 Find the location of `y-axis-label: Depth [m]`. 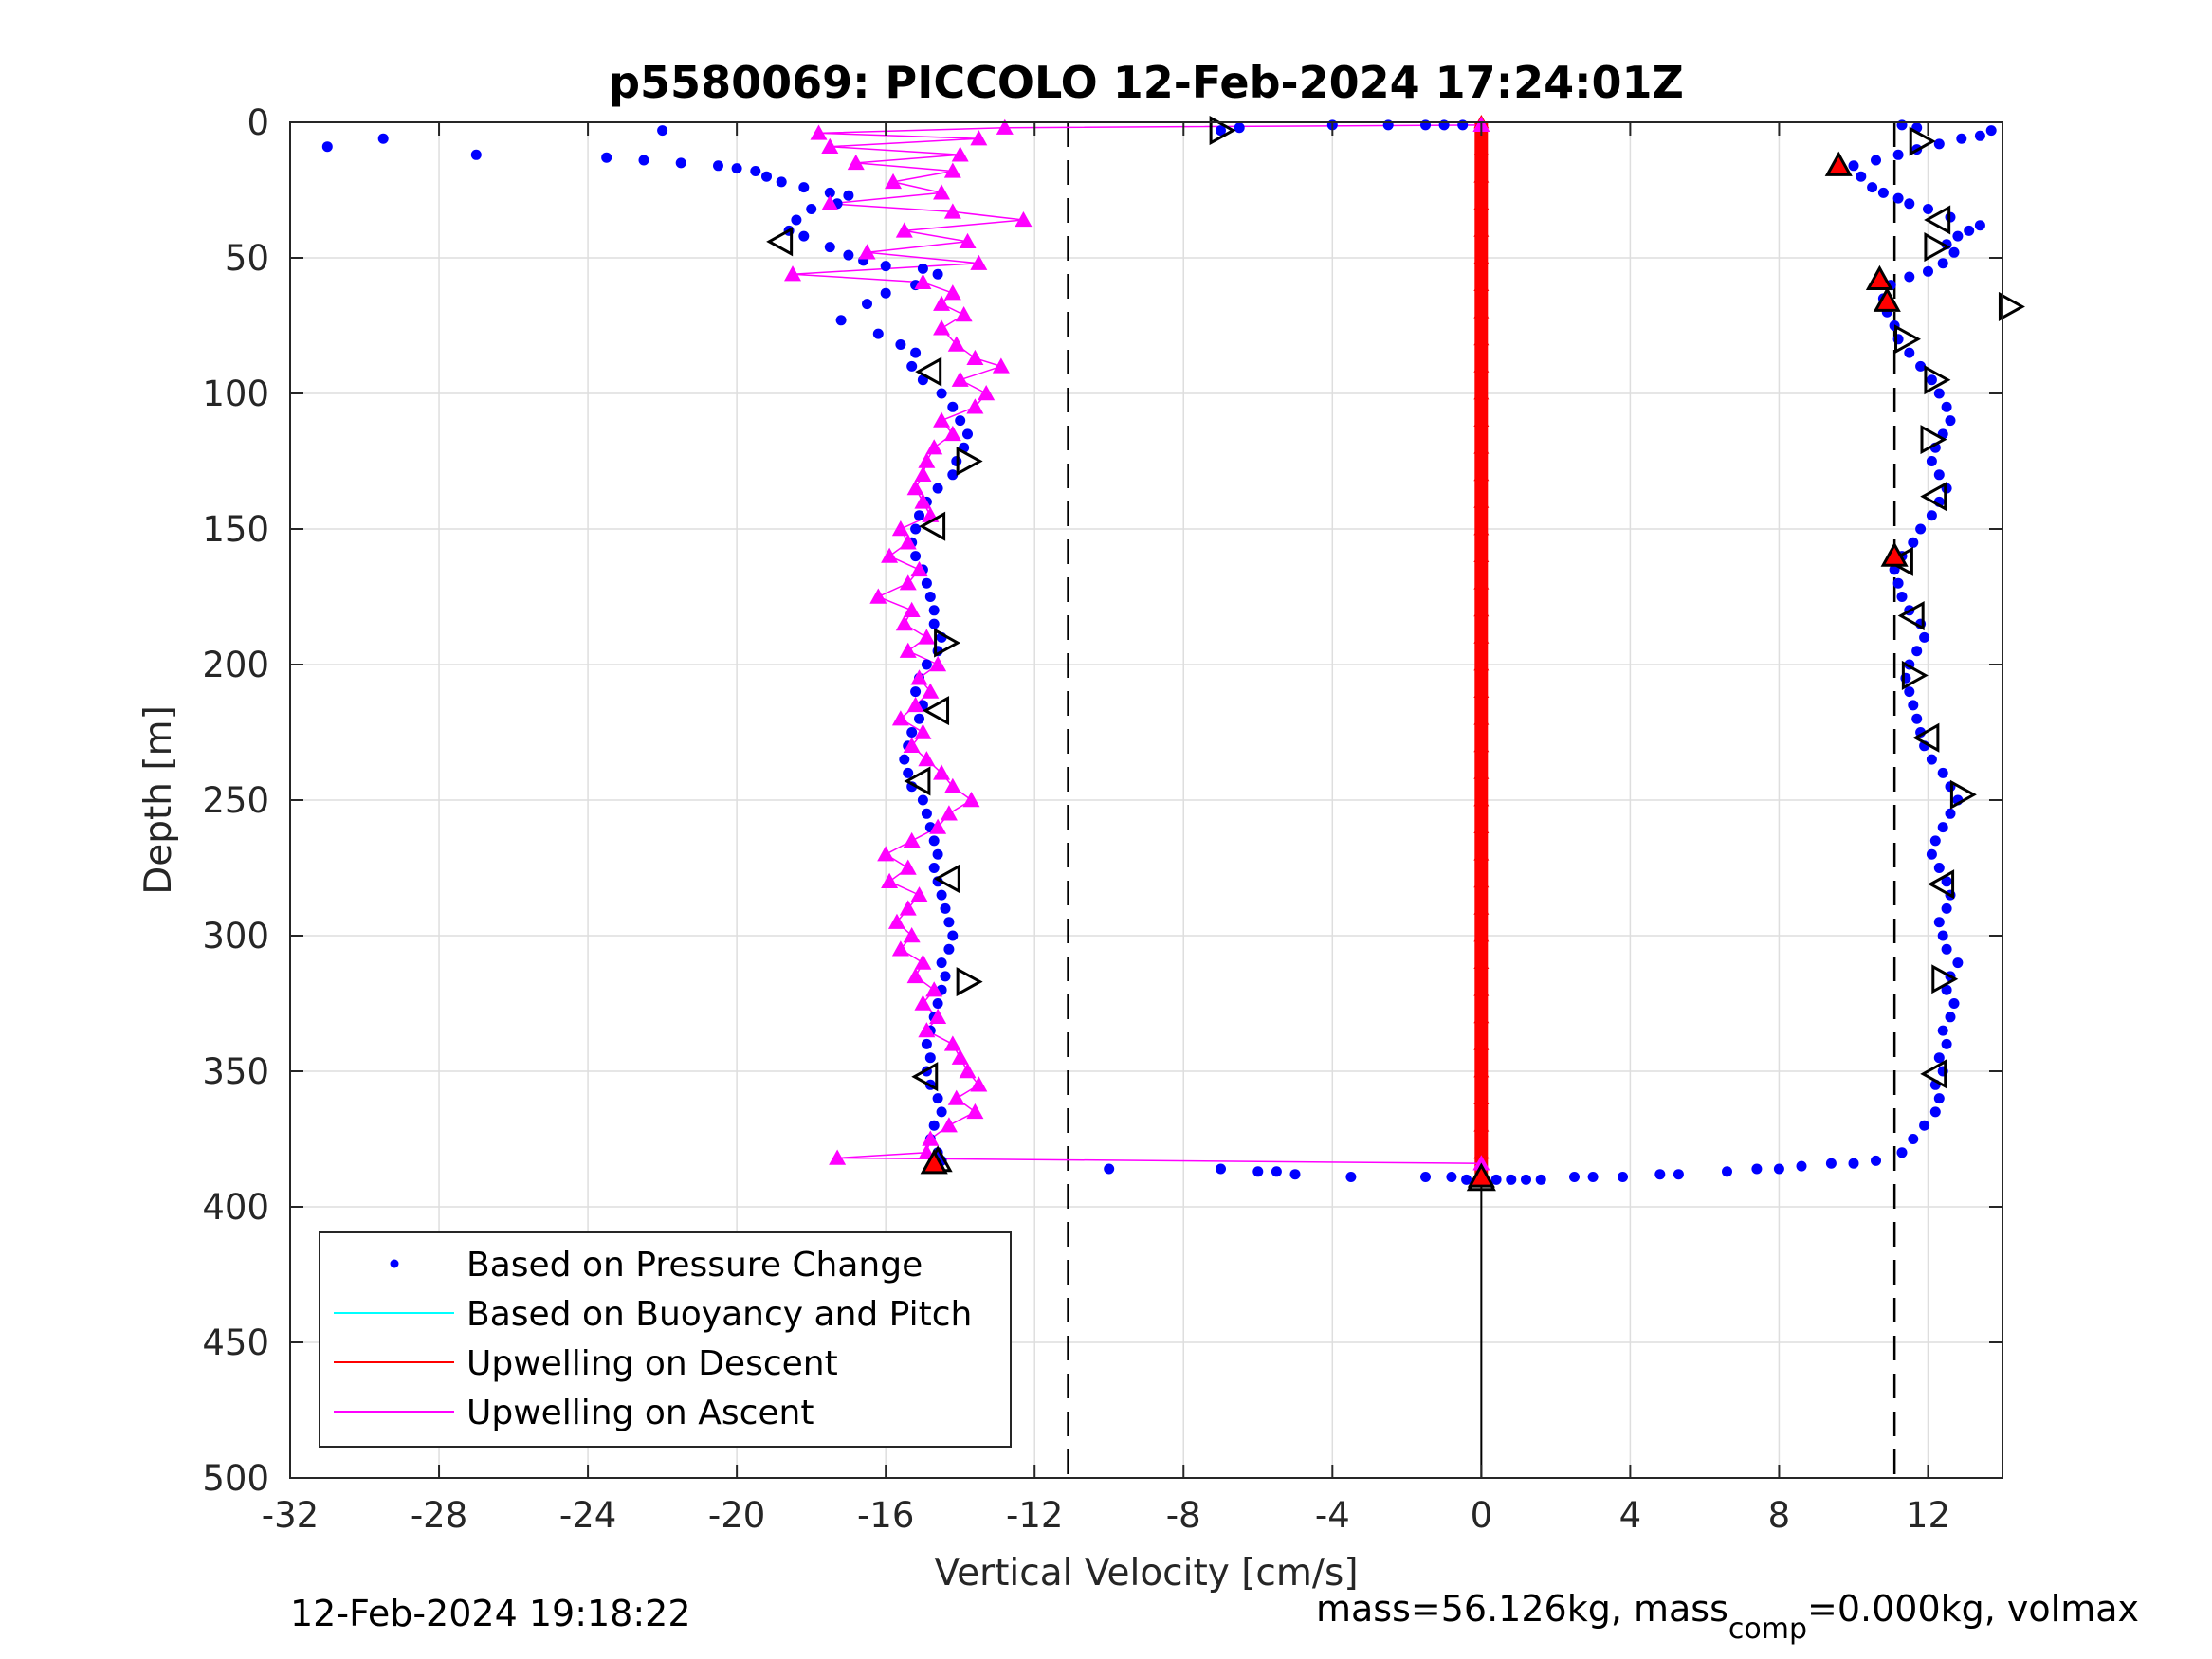

y-axis-label: Depth [m] is located at coordinates (158, 800).